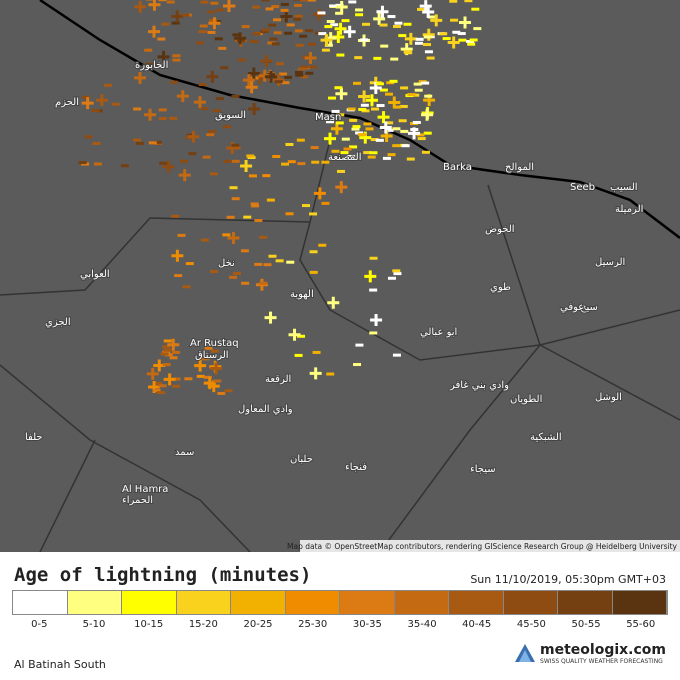 The width and height of the screenshot is (680, 680). I want to click on place-label: سمد, so click(184, 452).